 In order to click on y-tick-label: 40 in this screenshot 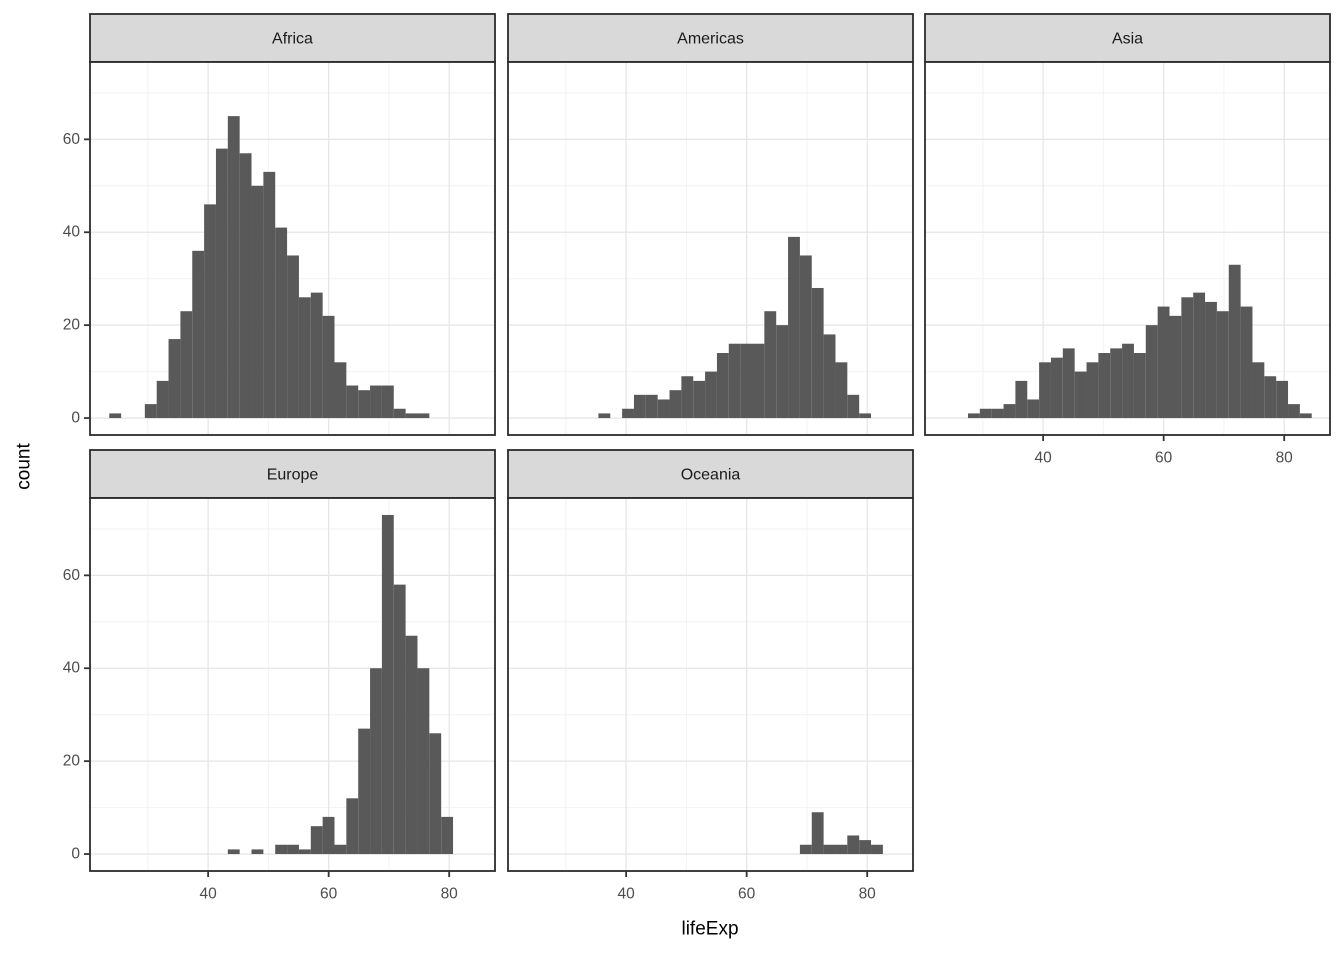, I will do `click(72, 668)`.